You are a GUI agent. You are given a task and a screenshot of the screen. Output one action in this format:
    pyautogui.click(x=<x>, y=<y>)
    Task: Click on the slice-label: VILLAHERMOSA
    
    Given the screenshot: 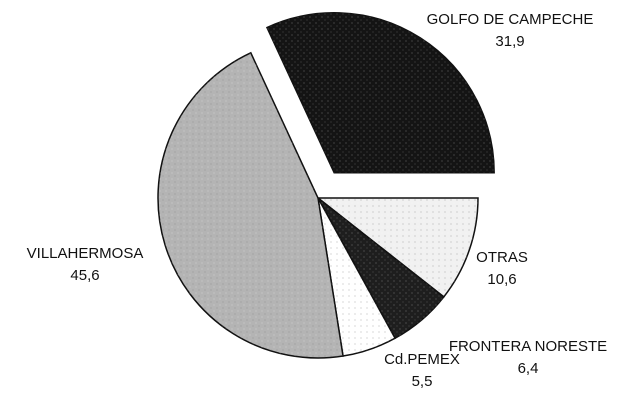 What is the action you would take?
    pyautogui.click(x=85, y=253)
    